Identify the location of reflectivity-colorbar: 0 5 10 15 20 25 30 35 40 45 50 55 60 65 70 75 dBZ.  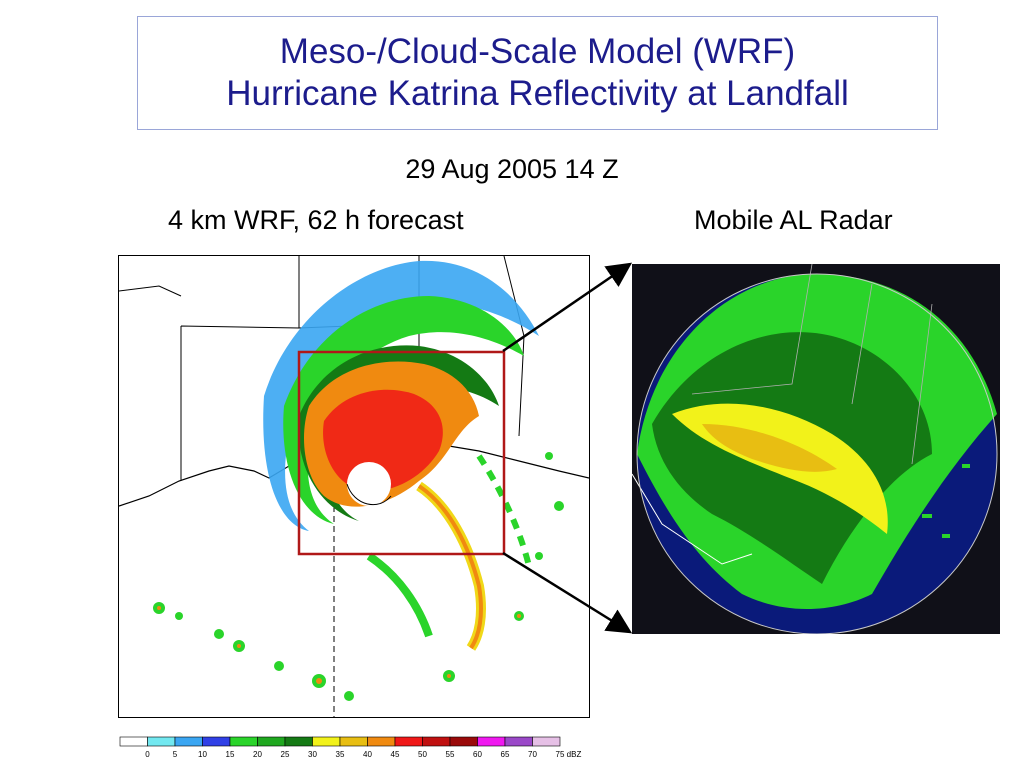
(353, 749).